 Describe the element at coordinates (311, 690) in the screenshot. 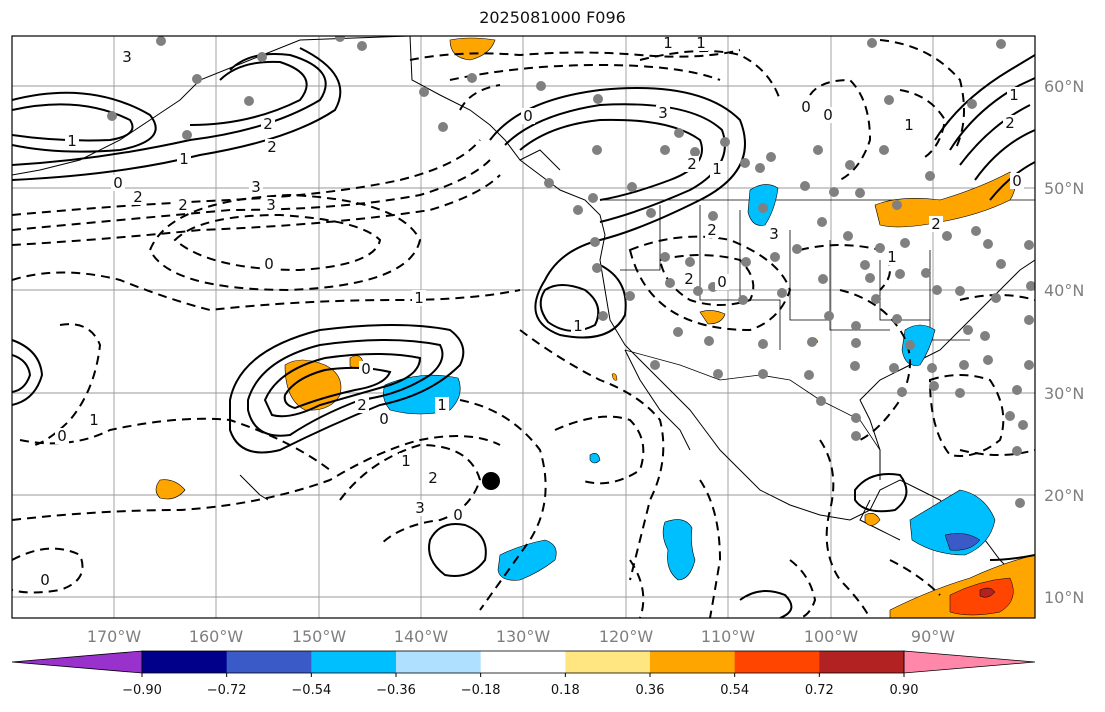

I see `colorbar-tick-label: −0.54` at that location.